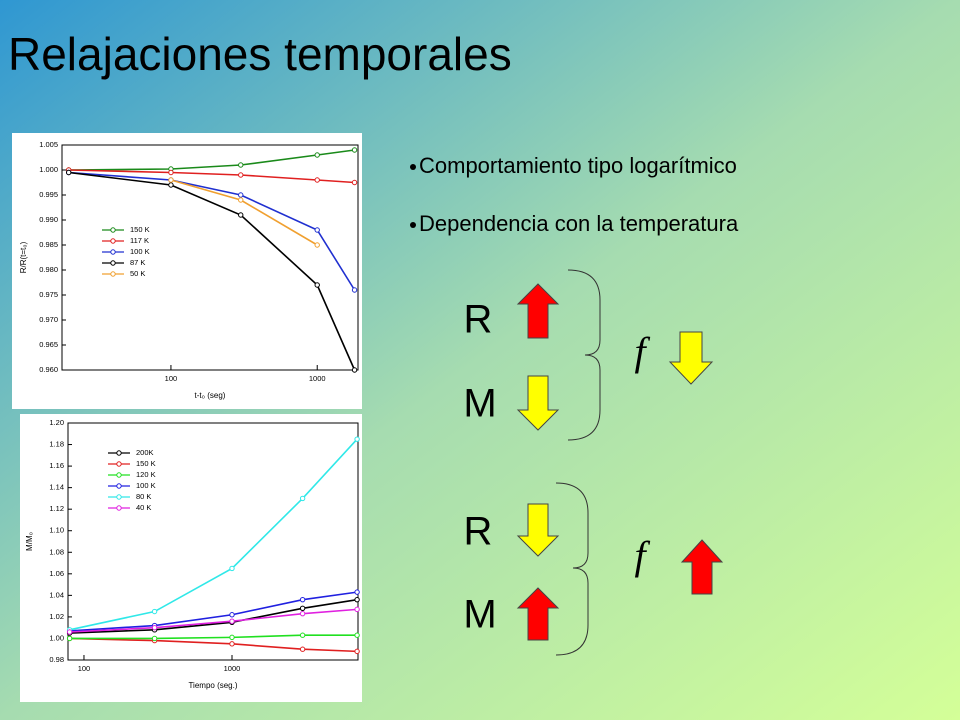  I want to click on y-tick-label: 1.06, so click(56, 573).